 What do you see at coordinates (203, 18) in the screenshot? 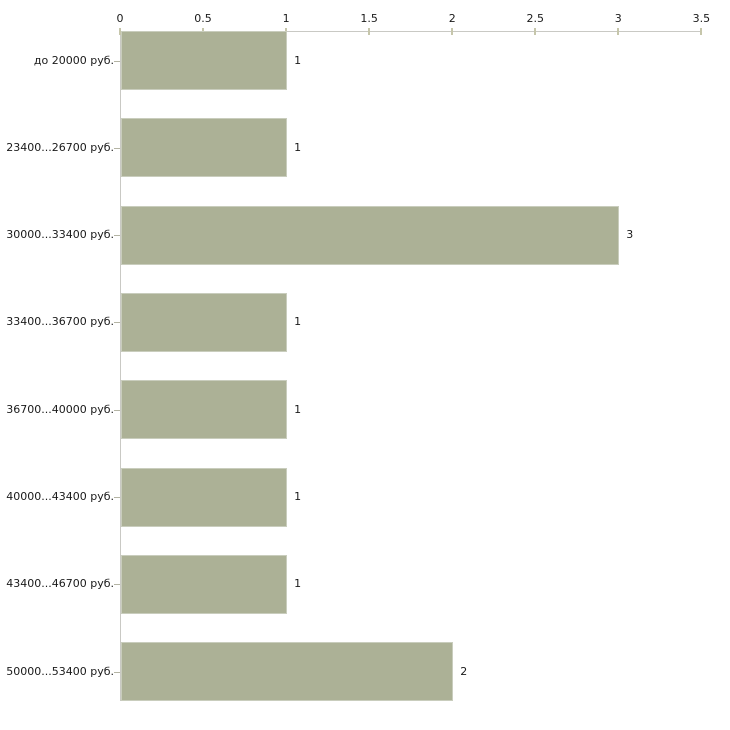
I see `x-axis-tick-label: 0.5` at bounding box center [203, 18].